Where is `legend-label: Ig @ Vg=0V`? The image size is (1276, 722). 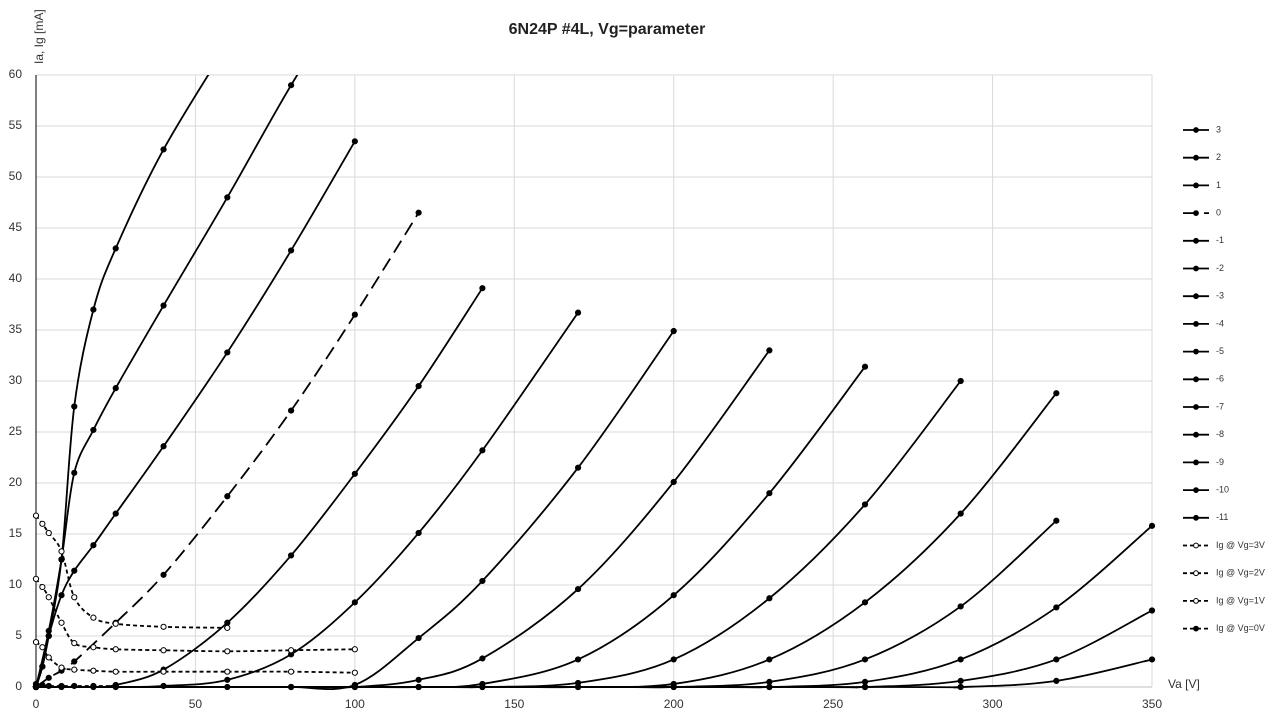 legend-label: Ig @ Vg=0V is located at coordinates (1240, 628).